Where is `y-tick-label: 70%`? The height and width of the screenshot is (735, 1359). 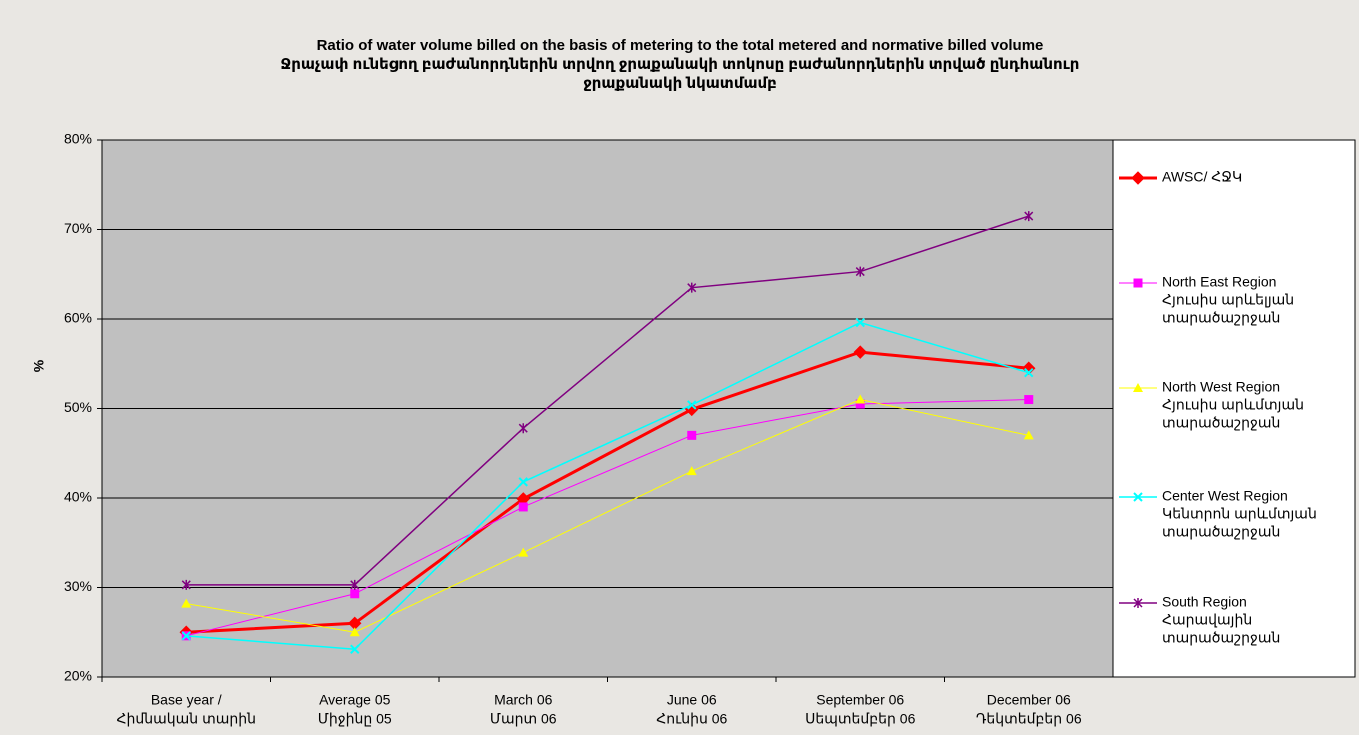
y-tick-label: 70% is located at coordinates (78, 228).